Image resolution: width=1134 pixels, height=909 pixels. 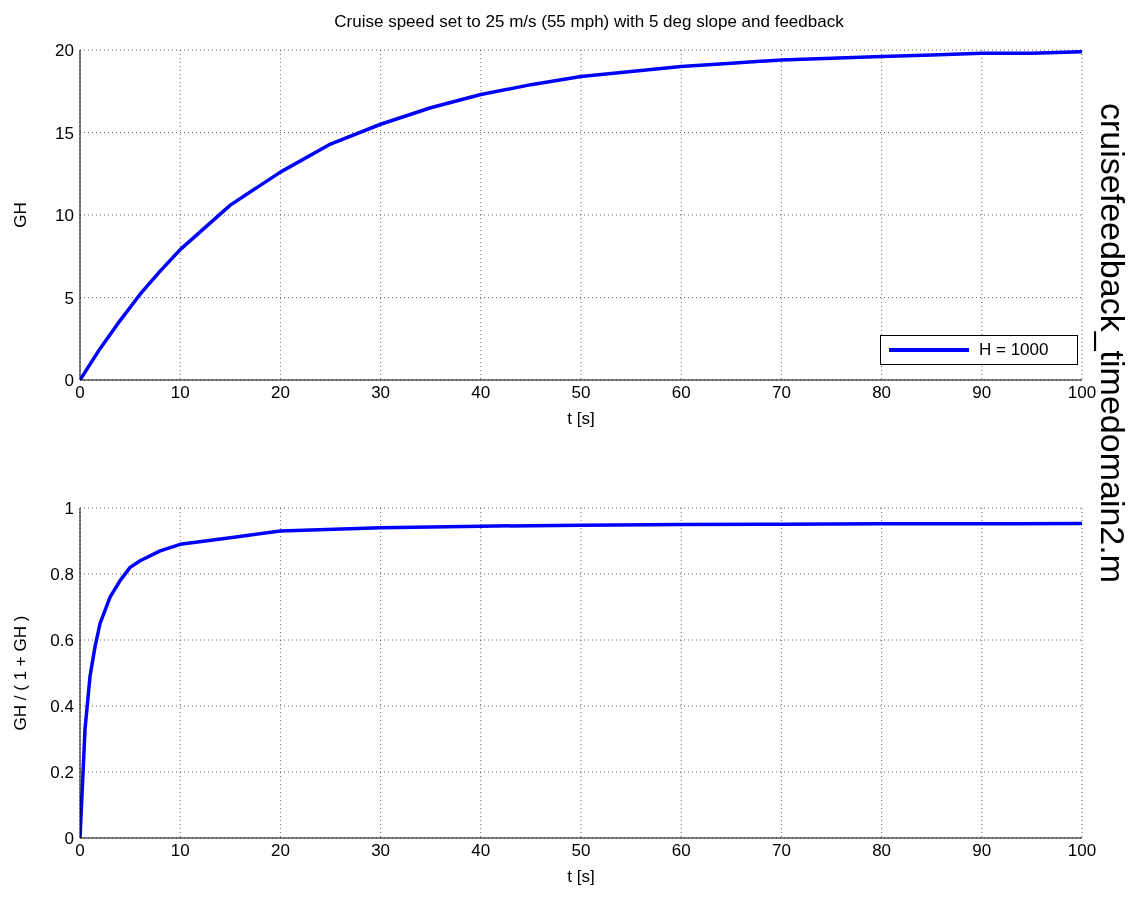 What do you see at coordinates (62, 707) in the screenshot?
I see `y-tick-label: 0.4` at bounding box center [62, 707].